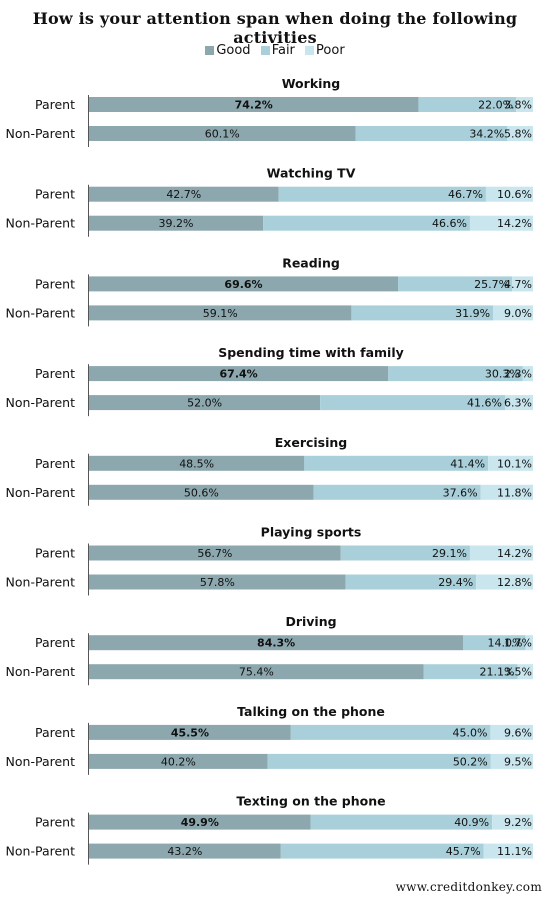 The width and height of the screenshot is (550, 900). I want to click on data-label-good: 48.5%, so click(196, 463).